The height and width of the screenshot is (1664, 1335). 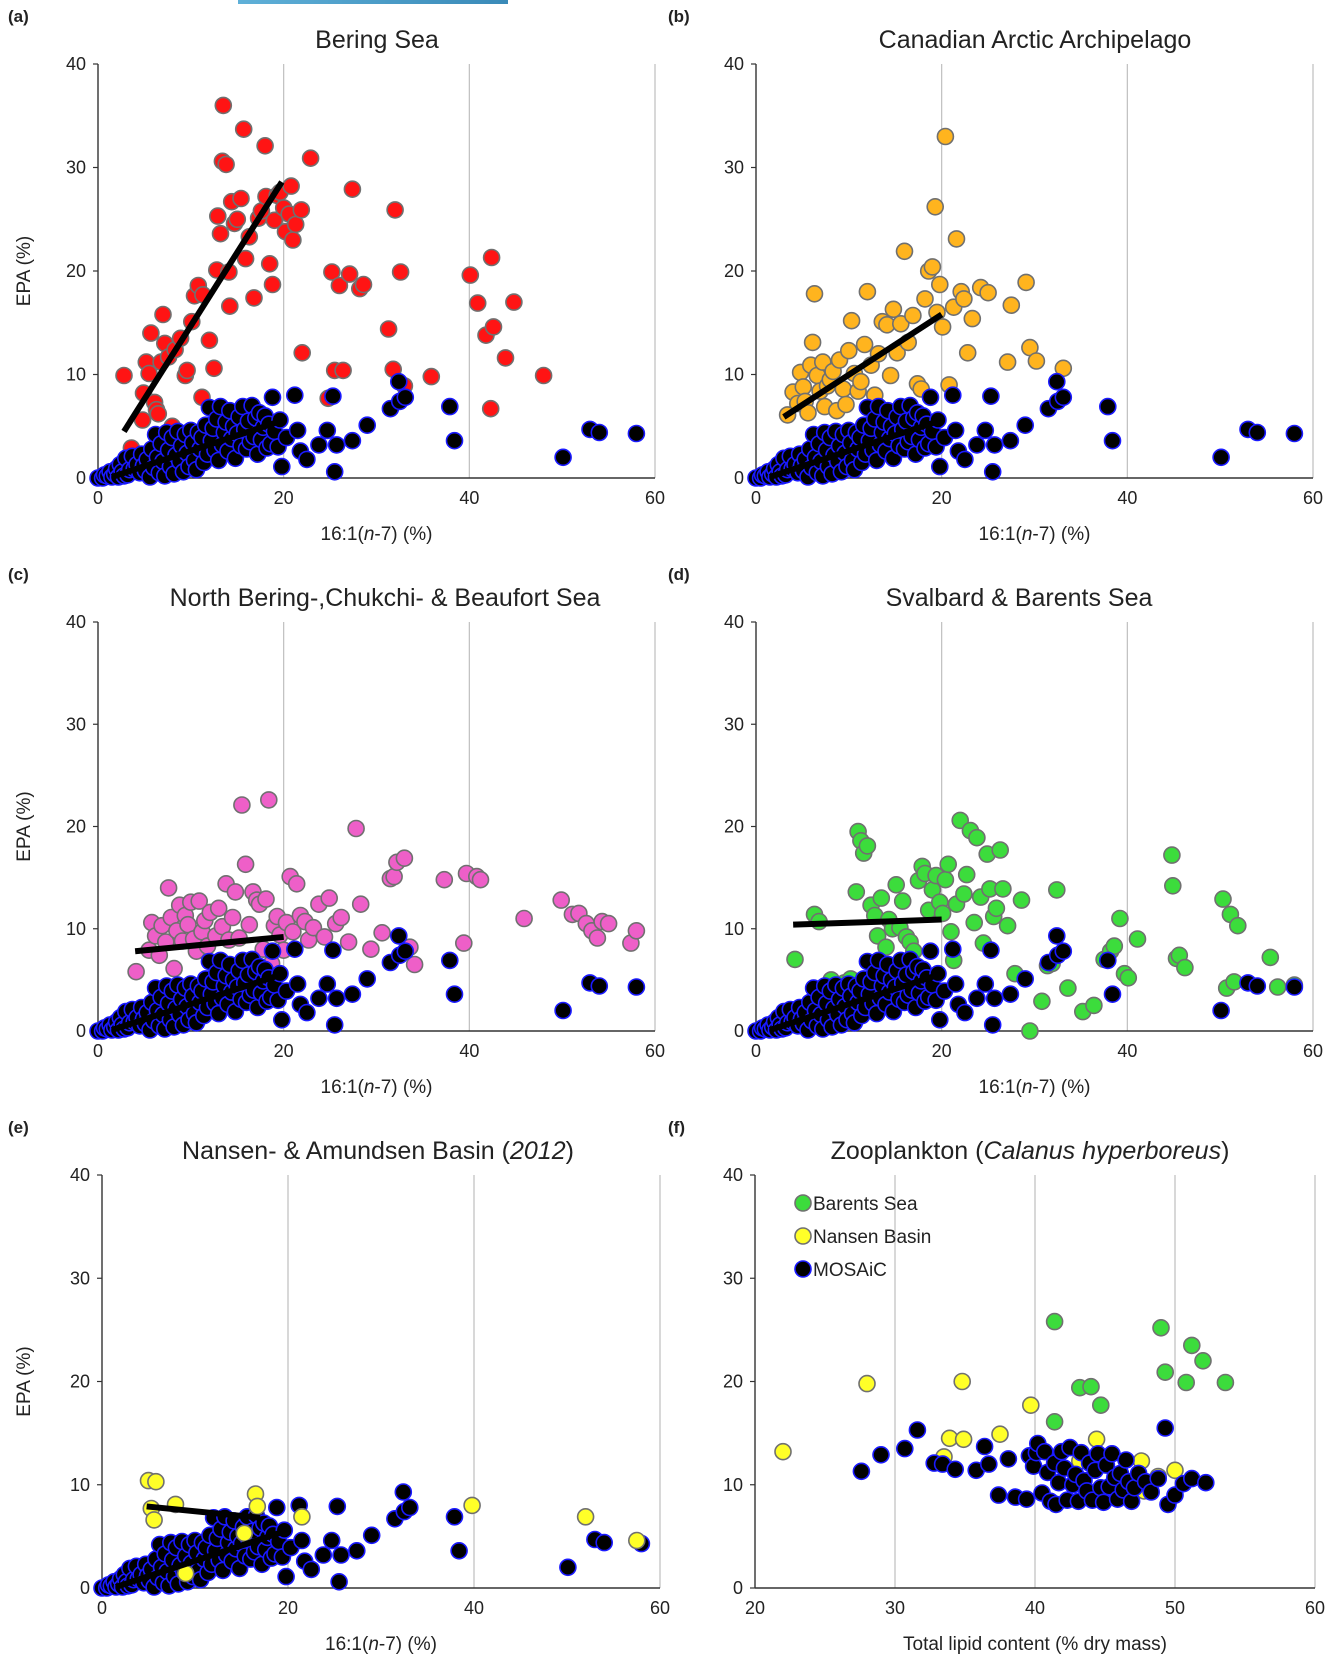 I want to click on x-axis-label: 16:1(n-7) (%), so click(x=377, y=534).